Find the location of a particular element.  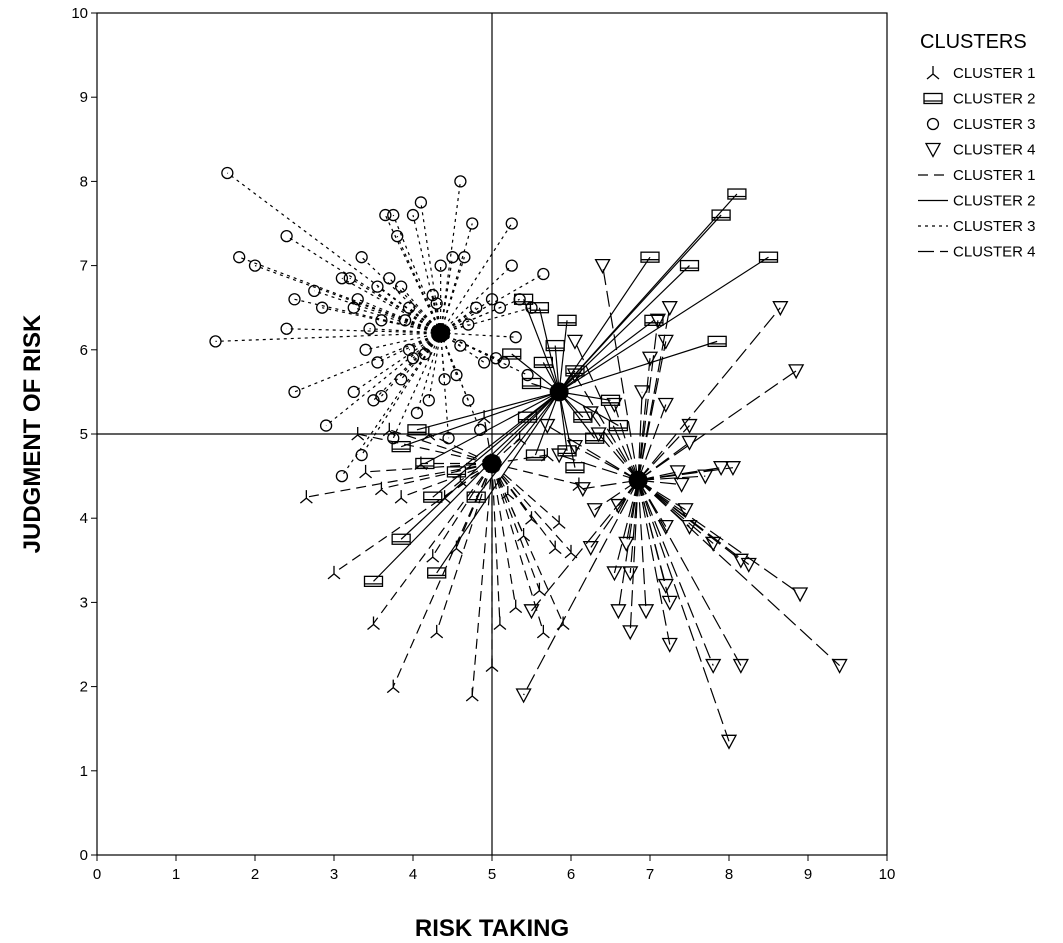

legend-marker is located at coordinates (933, 98).